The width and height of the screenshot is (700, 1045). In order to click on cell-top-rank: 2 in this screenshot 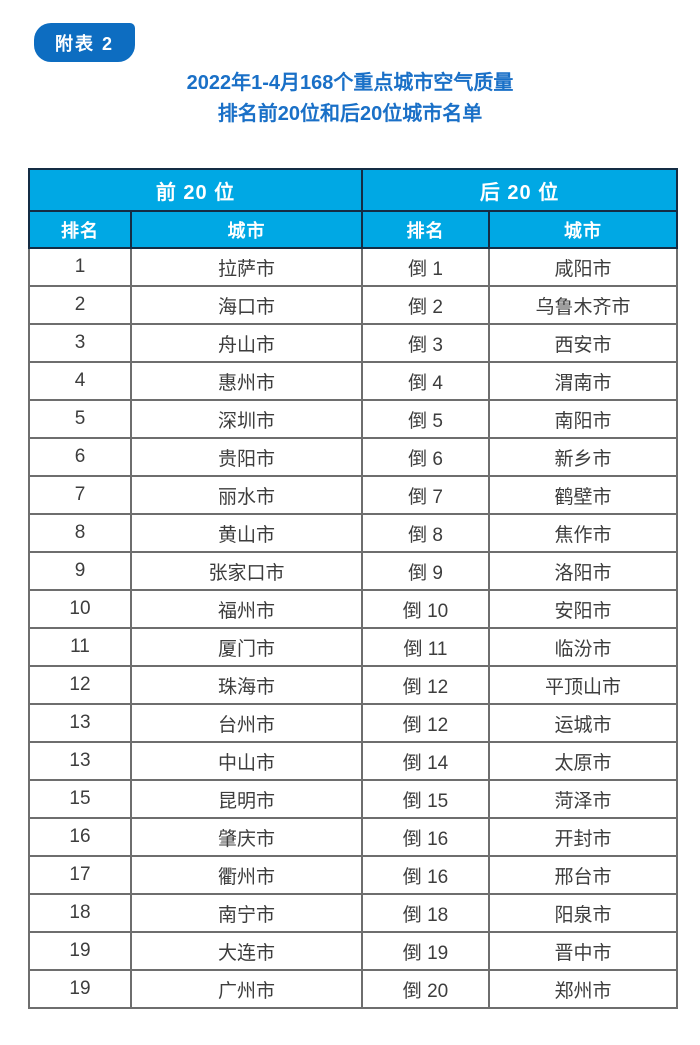, I will do `click(80, 305)`.